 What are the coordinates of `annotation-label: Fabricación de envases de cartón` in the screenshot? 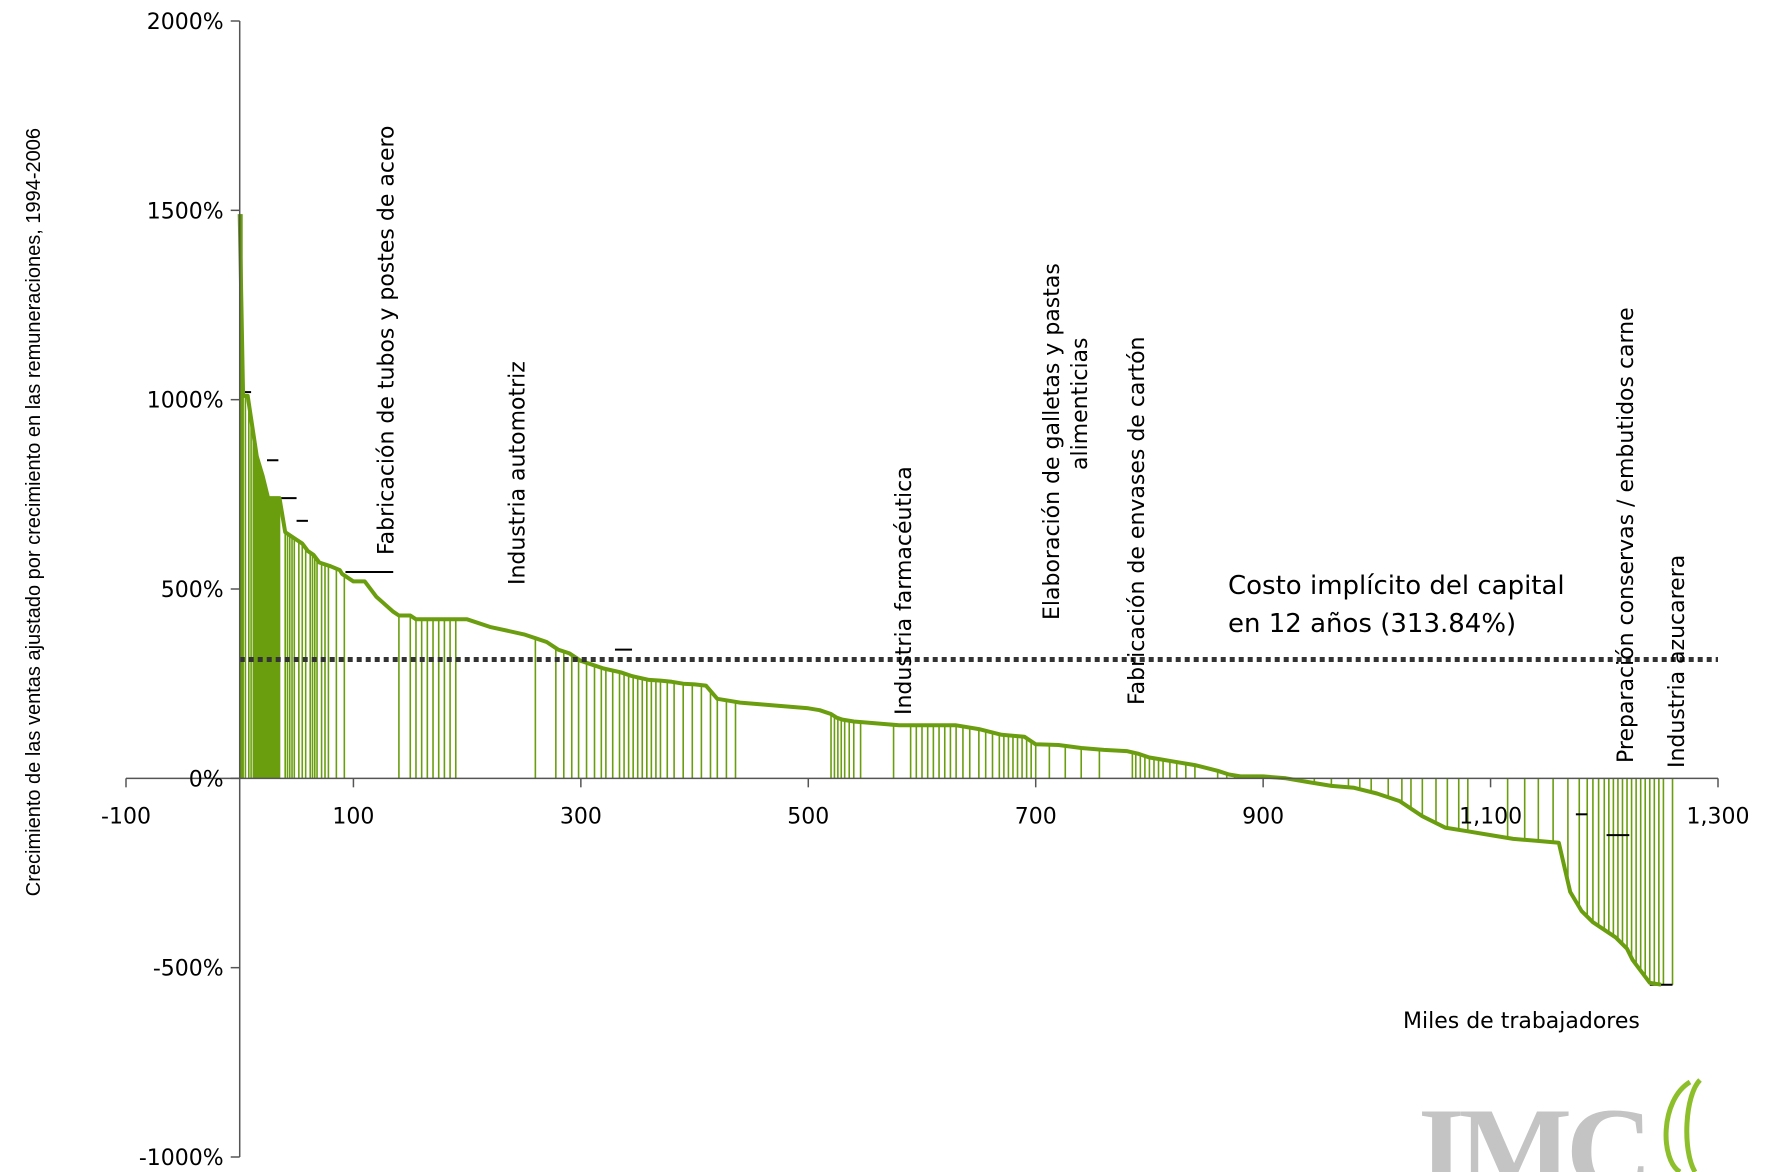 It's located at (1137, 521).